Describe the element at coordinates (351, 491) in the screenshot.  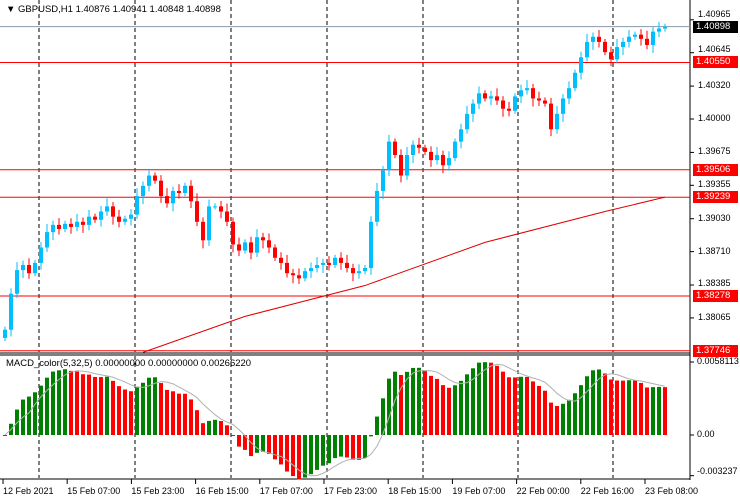
I see `time-tick-label: 17 Feb 23:00` at that location.